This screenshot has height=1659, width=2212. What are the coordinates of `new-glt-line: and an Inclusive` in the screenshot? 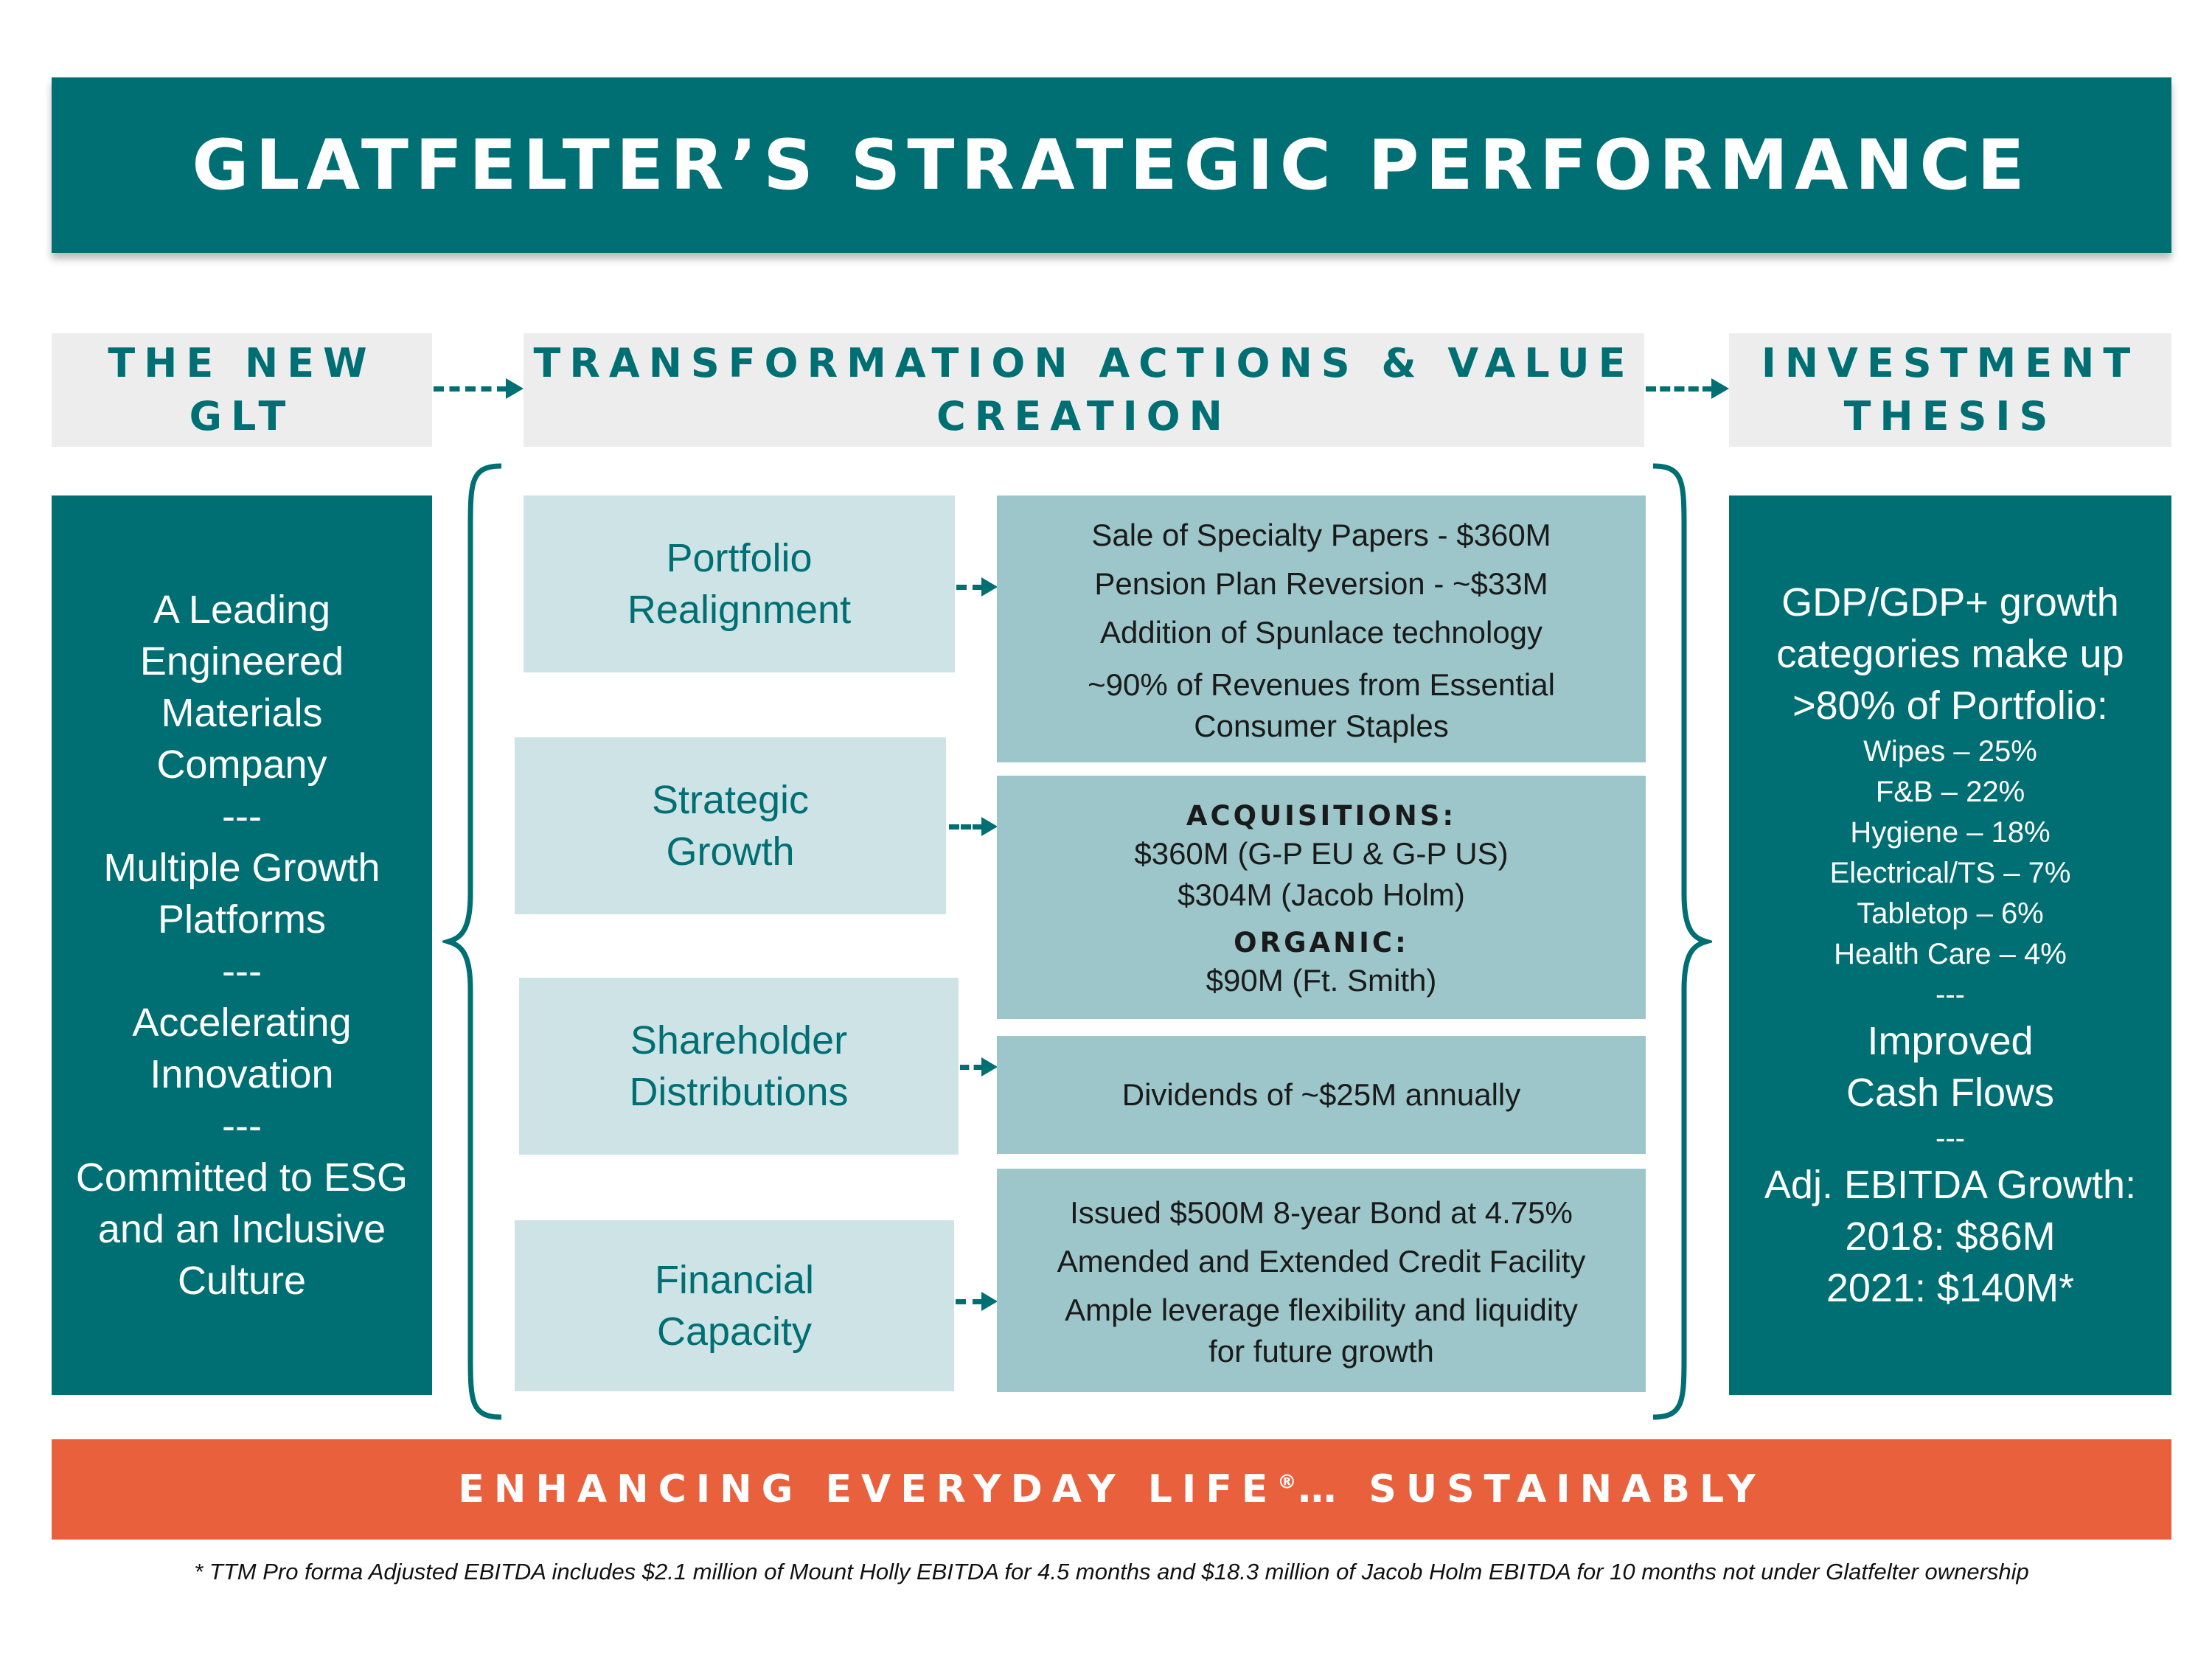 It's located at (241, 1229).